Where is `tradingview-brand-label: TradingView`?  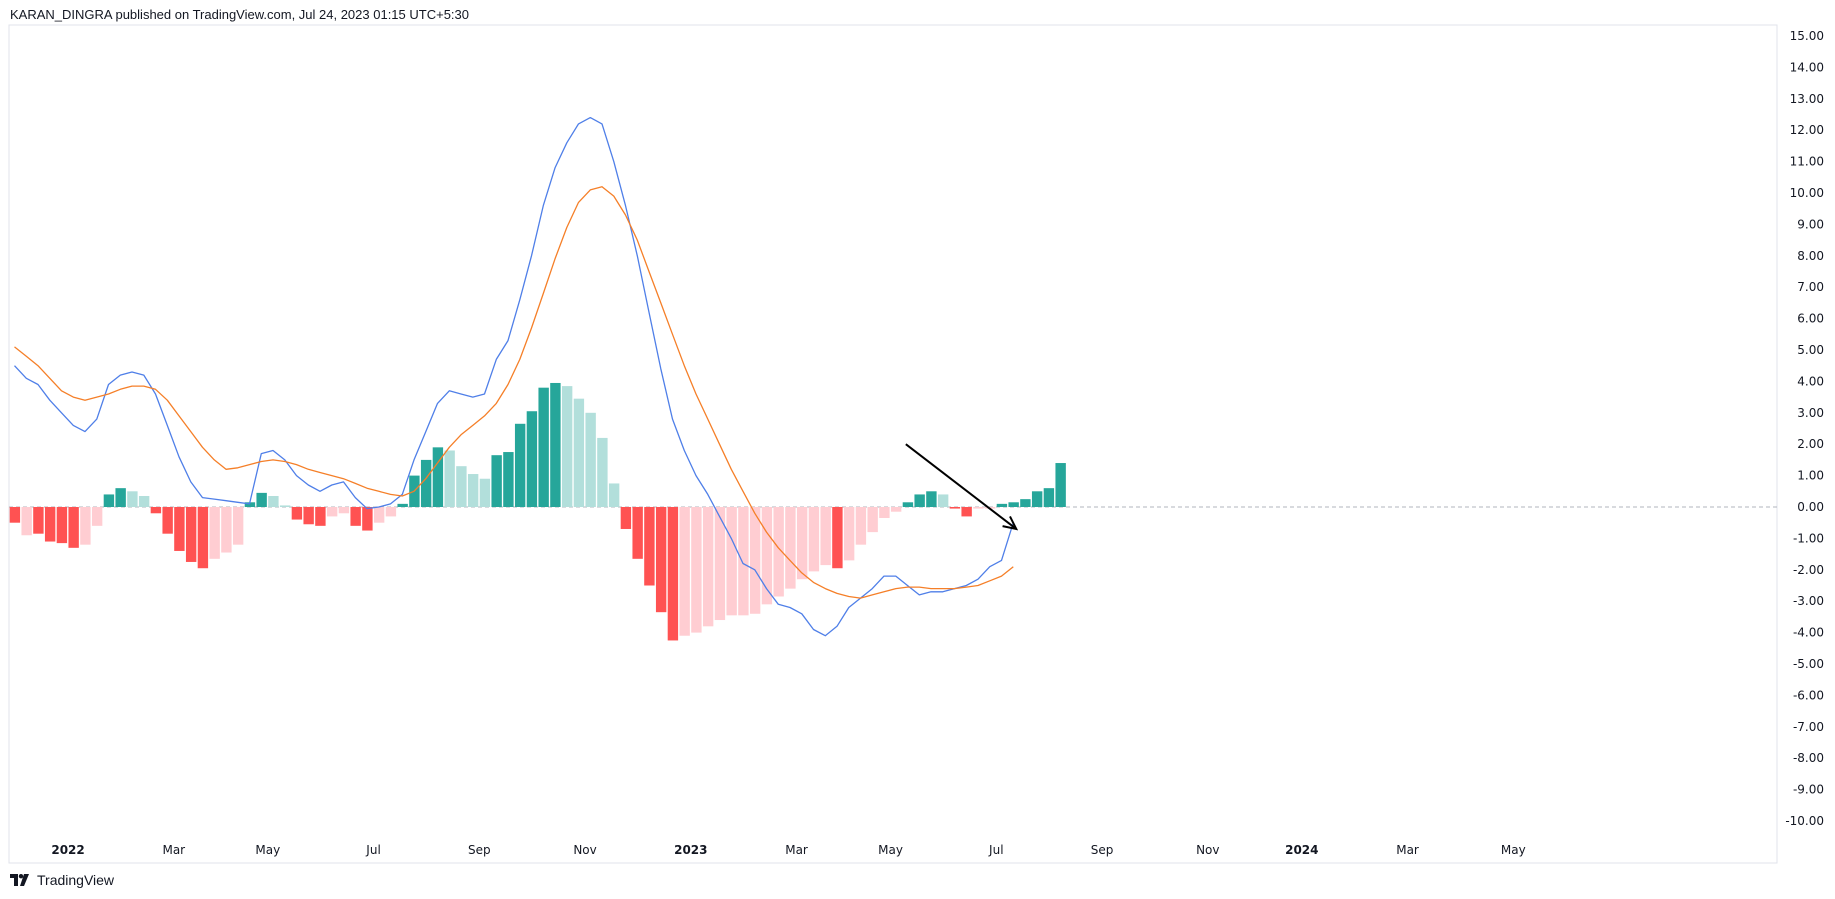 tradingview-brand-label: TradingView is located at coordinates (76, 880).